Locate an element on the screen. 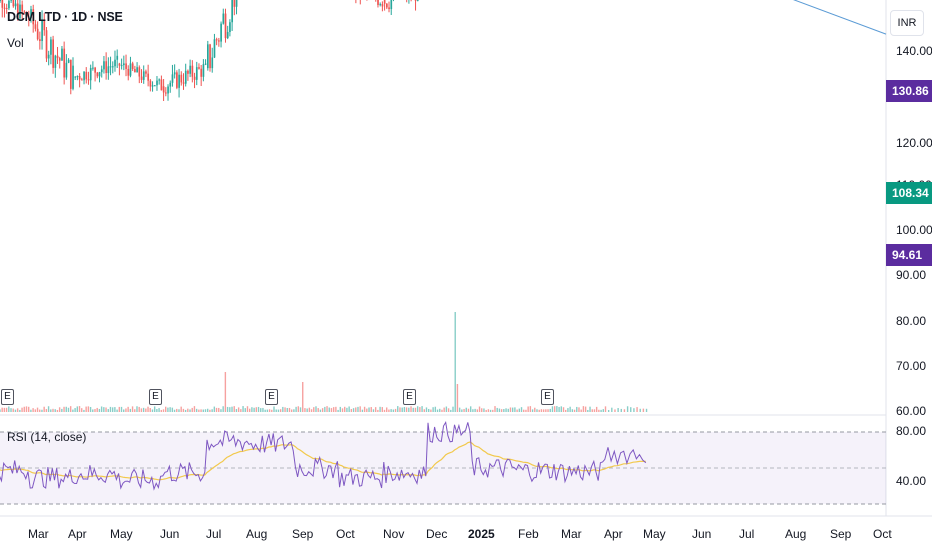 The image size is (932, 550). volume-legend: Vol is located at coordinates (15, 43).